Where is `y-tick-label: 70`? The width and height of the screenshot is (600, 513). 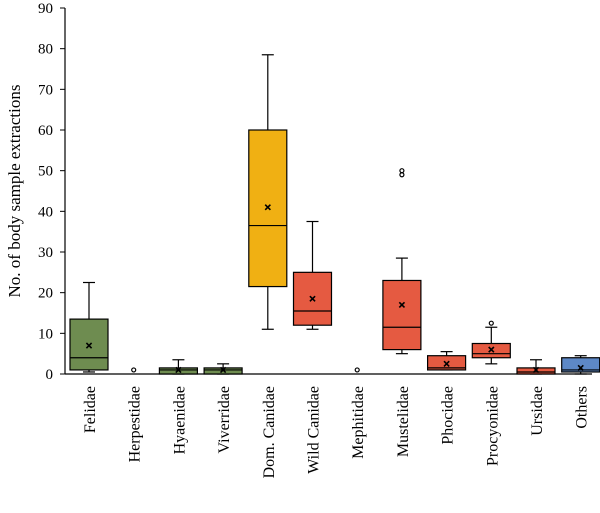 y-tick-label: 70 is located at coordinates (45, 90).